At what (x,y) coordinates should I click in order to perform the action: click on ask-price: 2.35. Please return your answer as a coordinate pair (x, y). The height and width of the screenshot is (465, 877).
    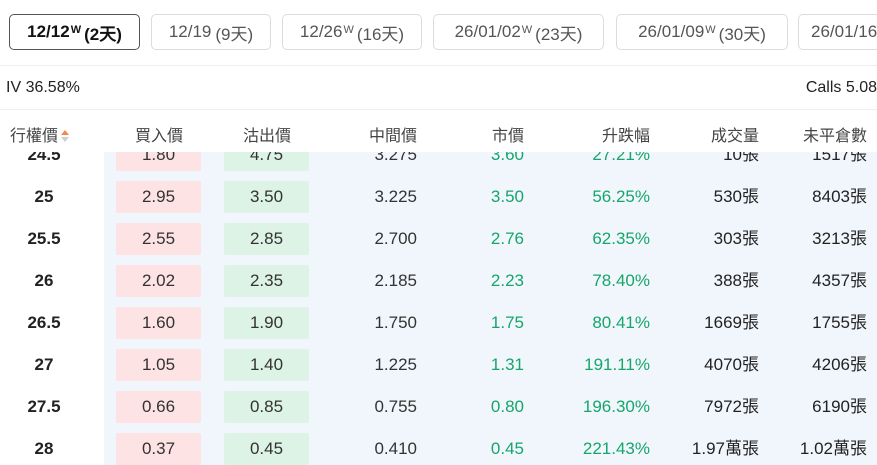
    Looking at the image, I should click on (266, 281).